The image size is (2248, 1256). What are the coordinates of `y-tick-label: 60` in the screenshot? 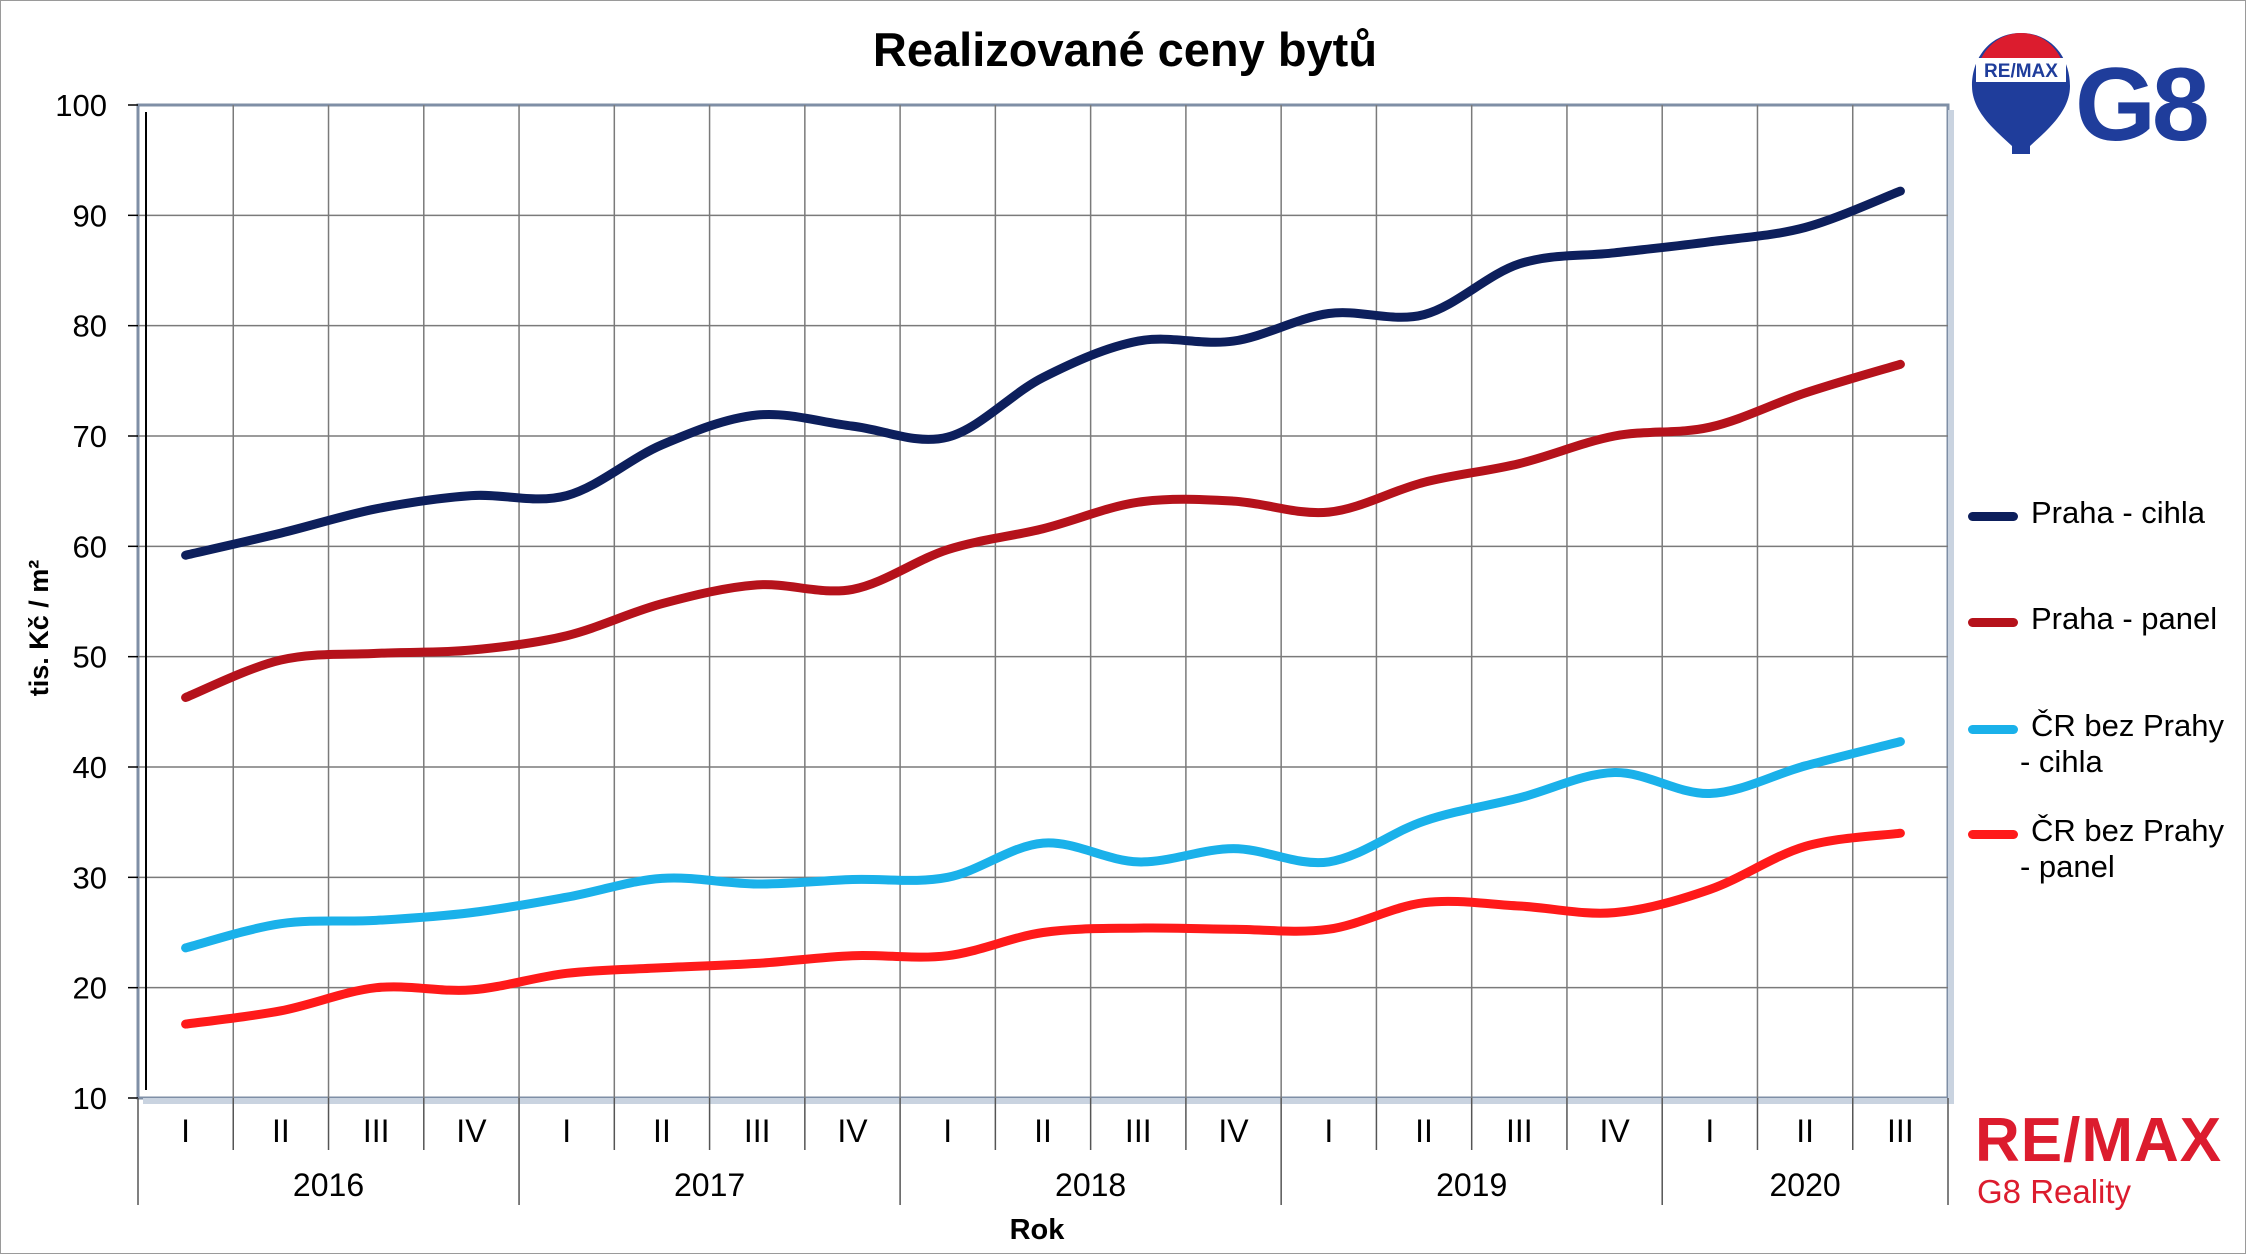 It's located at (90, 546).